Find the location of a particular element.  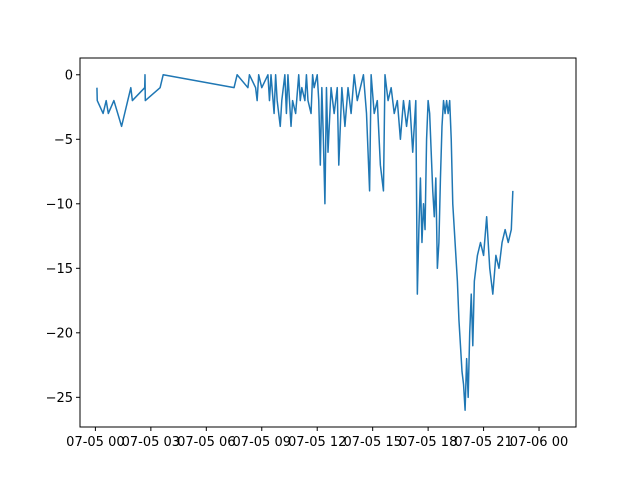

y-tick-label: −20 is located at coordinates (59, 333).